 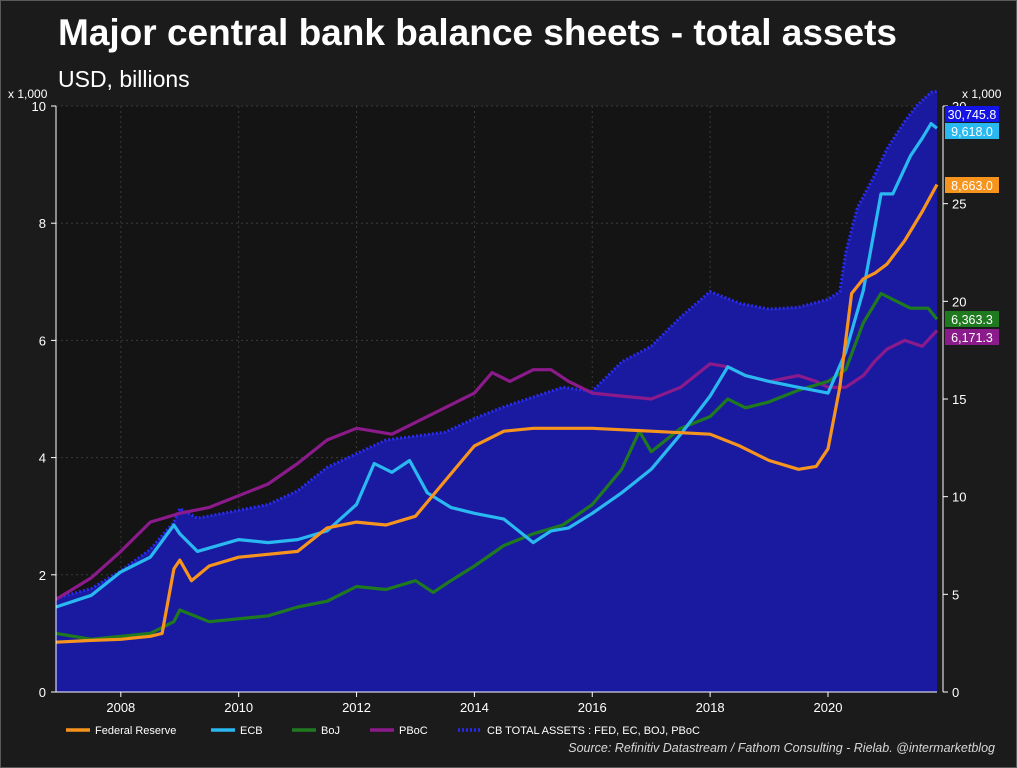 I want to click on legend-item-federal-reserve: Federal Reserve, so click(x=121, y=731).